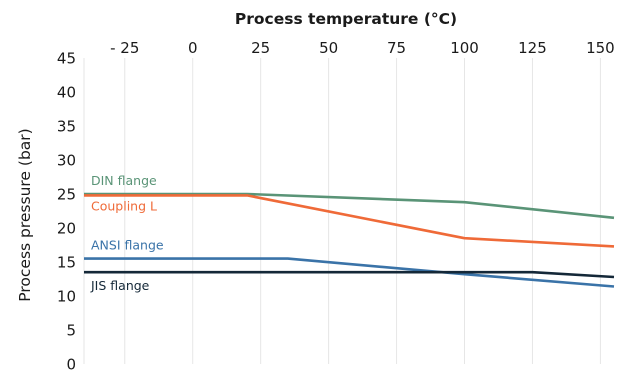 This screenshot has height=372, width=637. Describe the element at coordinates (71, 364) in the screenshot. I see `y-tick-label: 0` at that location.